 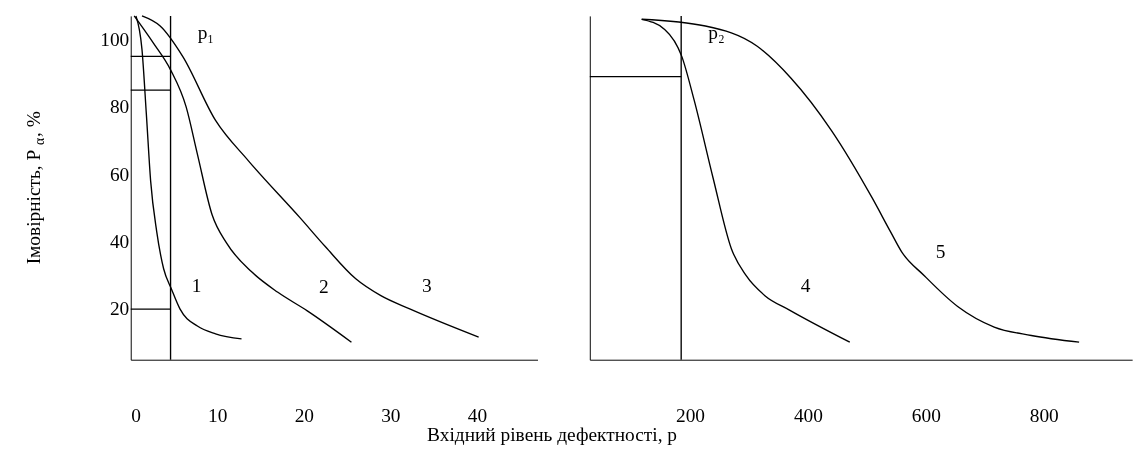 I want to click on x-tick-label: 400, so click(x=808, y=416).